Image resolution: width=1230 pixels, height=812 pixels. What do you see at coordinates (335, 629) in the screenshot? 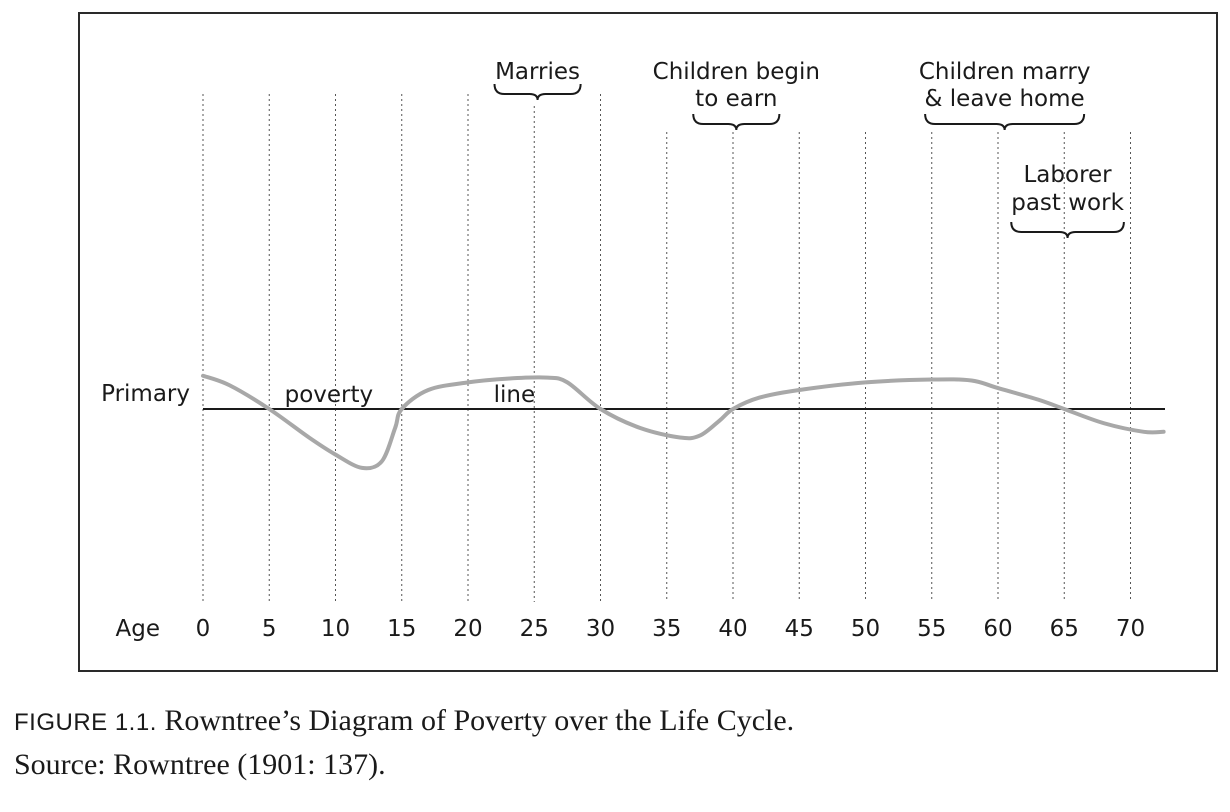
I see `x-tick-label: 10` at bounding box center [335, 629].